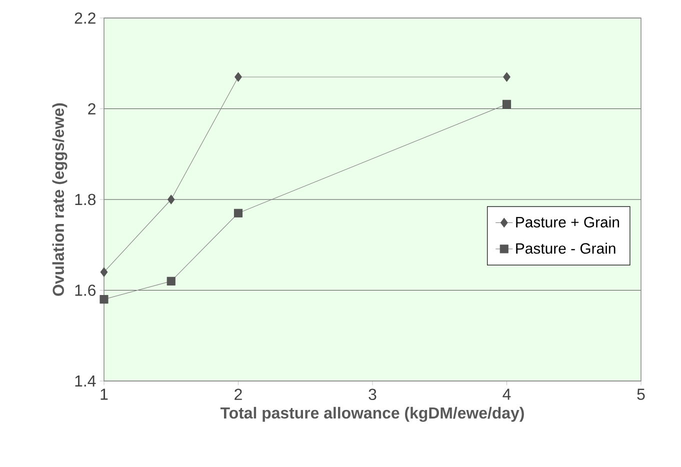 This screenshot has width=681, height=467. Describe the element at coordinates (85, 18) in the screenshot. I see `y-tick-label: 2.2` at that location.